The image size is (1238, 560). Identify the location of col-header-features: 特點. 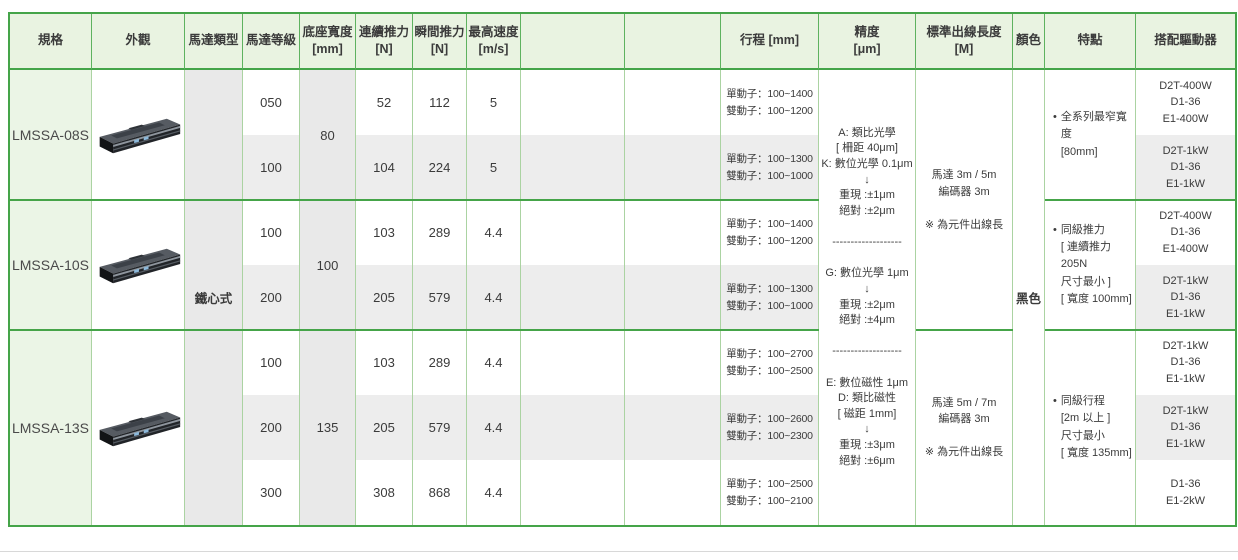
(1090, 42).